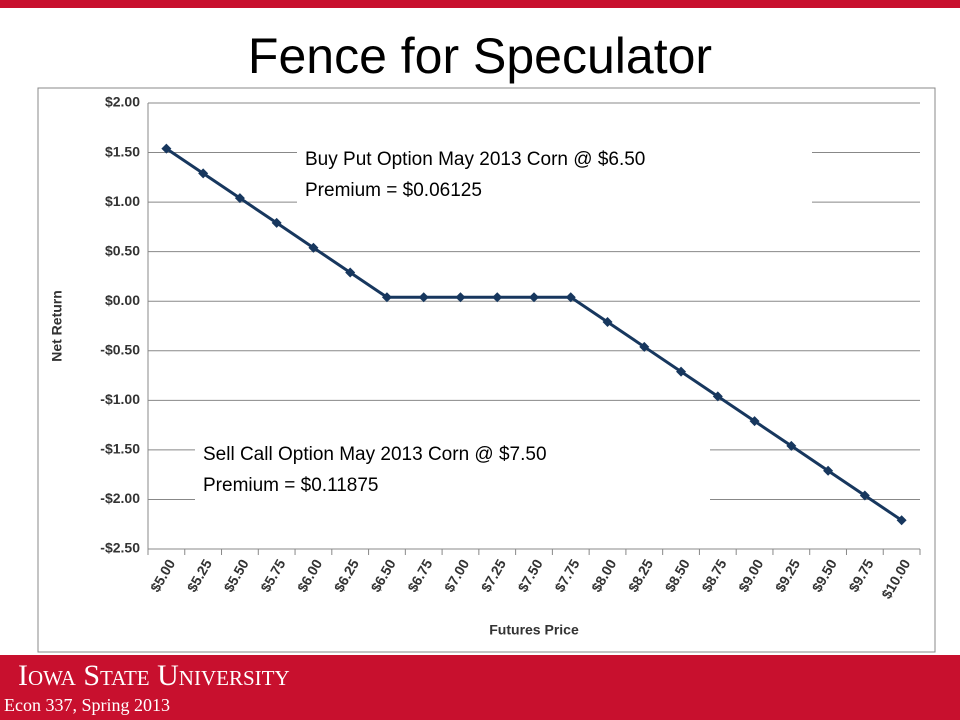 This screenshot has height=720, width=960. I want to click on y-tick-label: -$1.50, so click(120, 449).